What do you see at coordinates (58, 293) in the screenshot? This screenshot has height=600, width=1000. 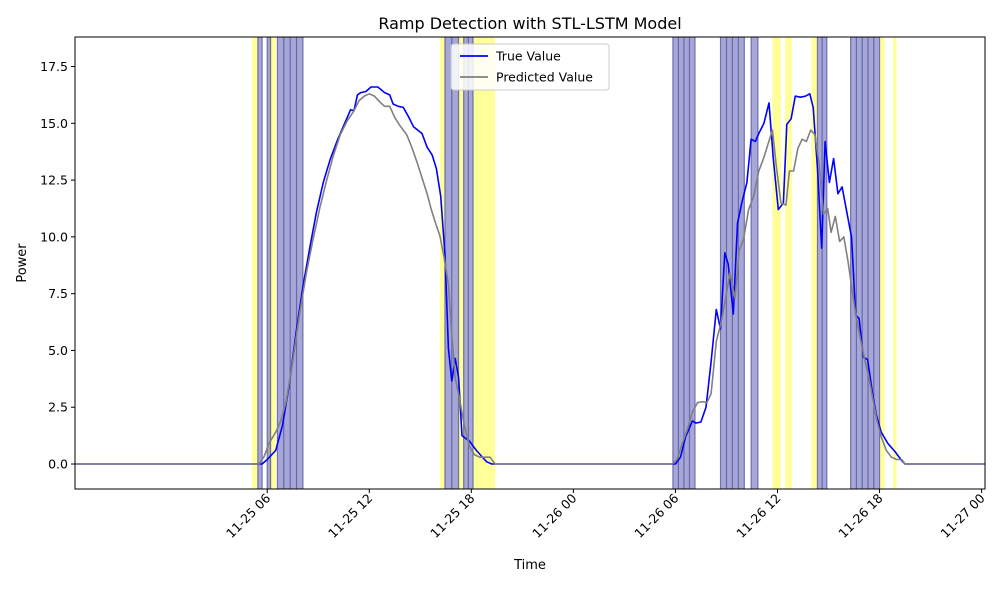 I see `y-tick-label: 7.5` at bounding box center [58, 293].